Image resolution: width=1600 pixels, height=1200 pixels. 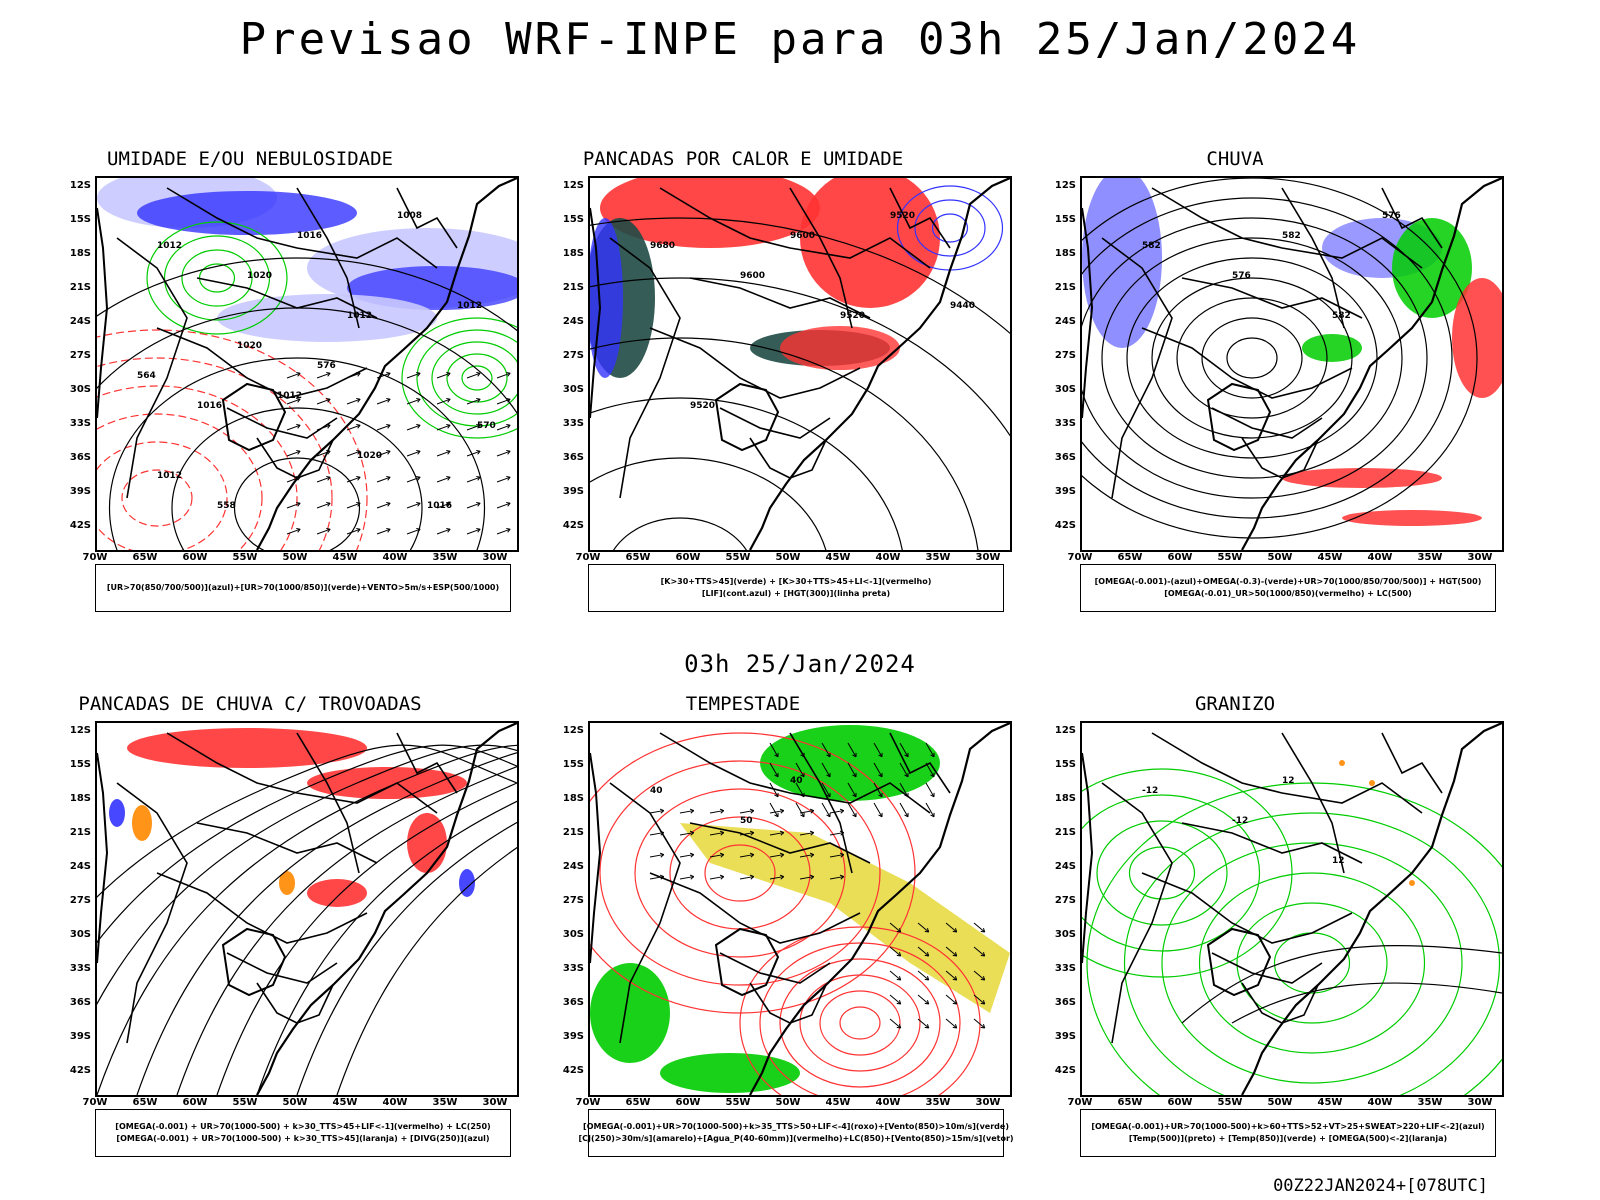 I want to click on black-hgt-contour, so click(x=1252, y=358).